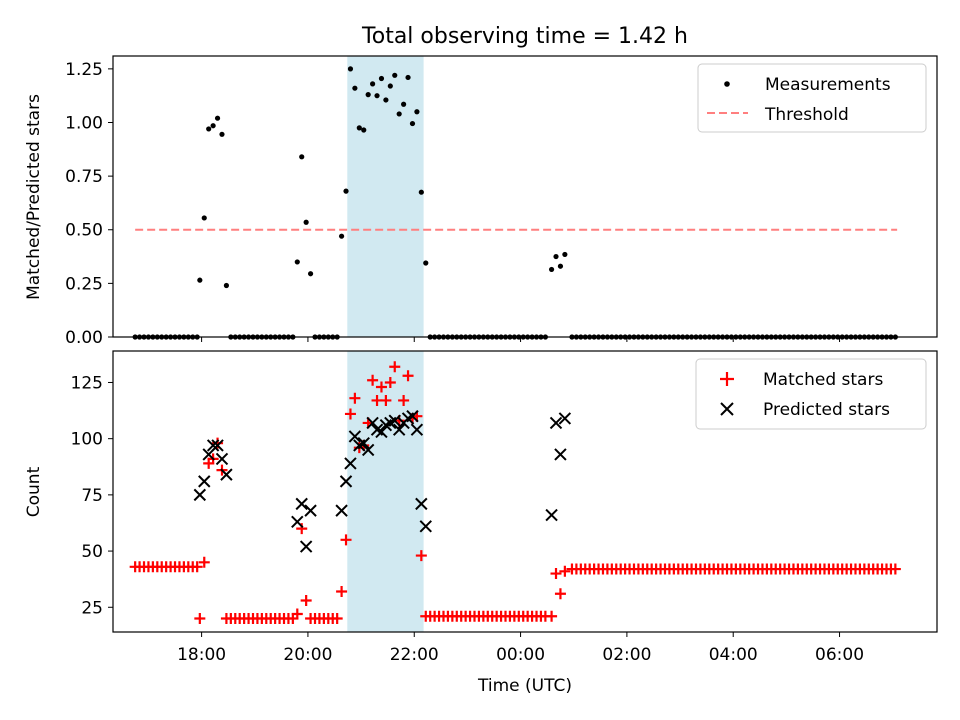 The image size is (960, 720). I want to click on bottom-x-ticks: 18:00 20:00 22:00 00:00 02:00 04:00 06:00, so click(520, 648).